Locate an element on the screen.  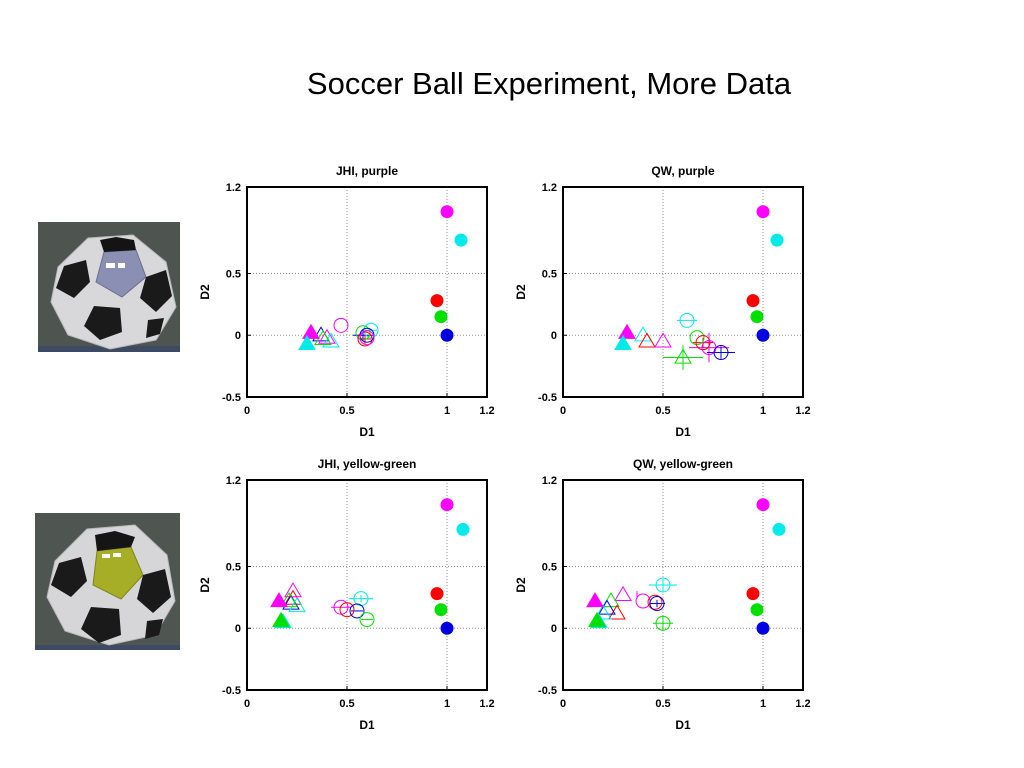
slide-title: Soccer Ball Experiment, More Data is located at coordinates (549, 83).